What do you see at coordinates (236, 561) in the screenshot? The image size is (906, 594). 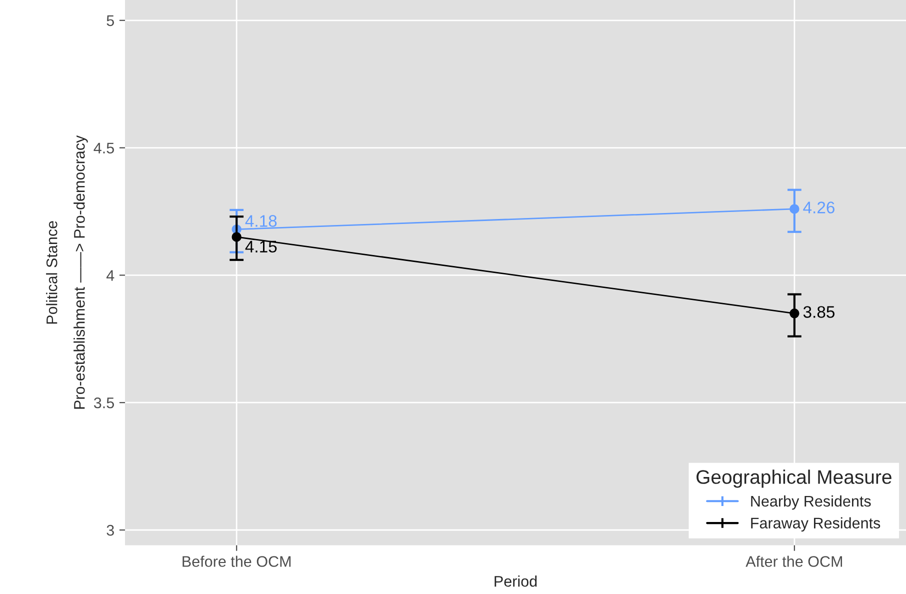 I see `x-tick-label: Before the OCM` at bounding box center [236, 561].